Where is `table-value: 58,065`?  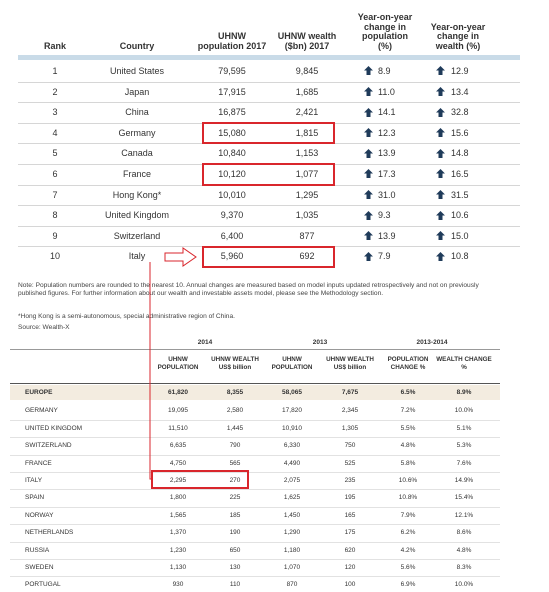
table-value: 58,065 is located at coordinates (292, 392).